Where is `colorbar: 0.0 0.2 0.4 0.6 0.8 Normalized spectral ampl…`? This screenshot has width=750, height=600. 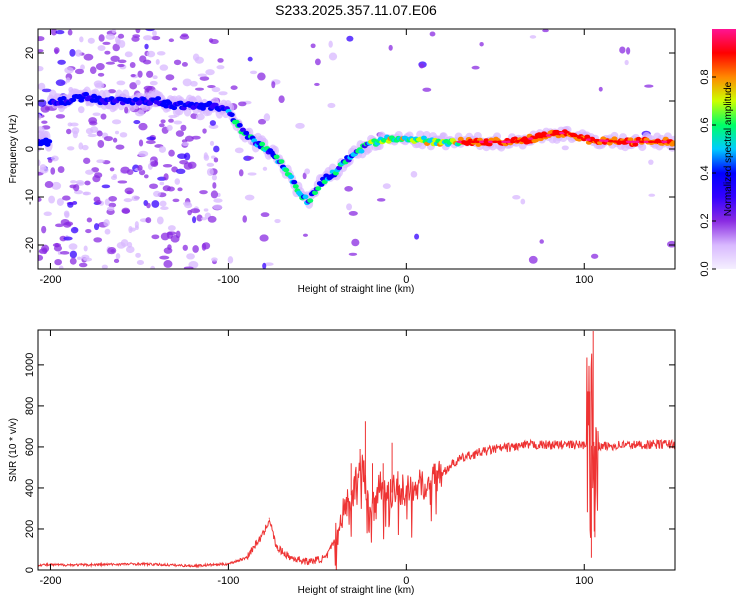 colorbar: 0.0 0.2 0.4 0.6 0.8 Normalized spectral ampl… is located at coordinates (717, 153).